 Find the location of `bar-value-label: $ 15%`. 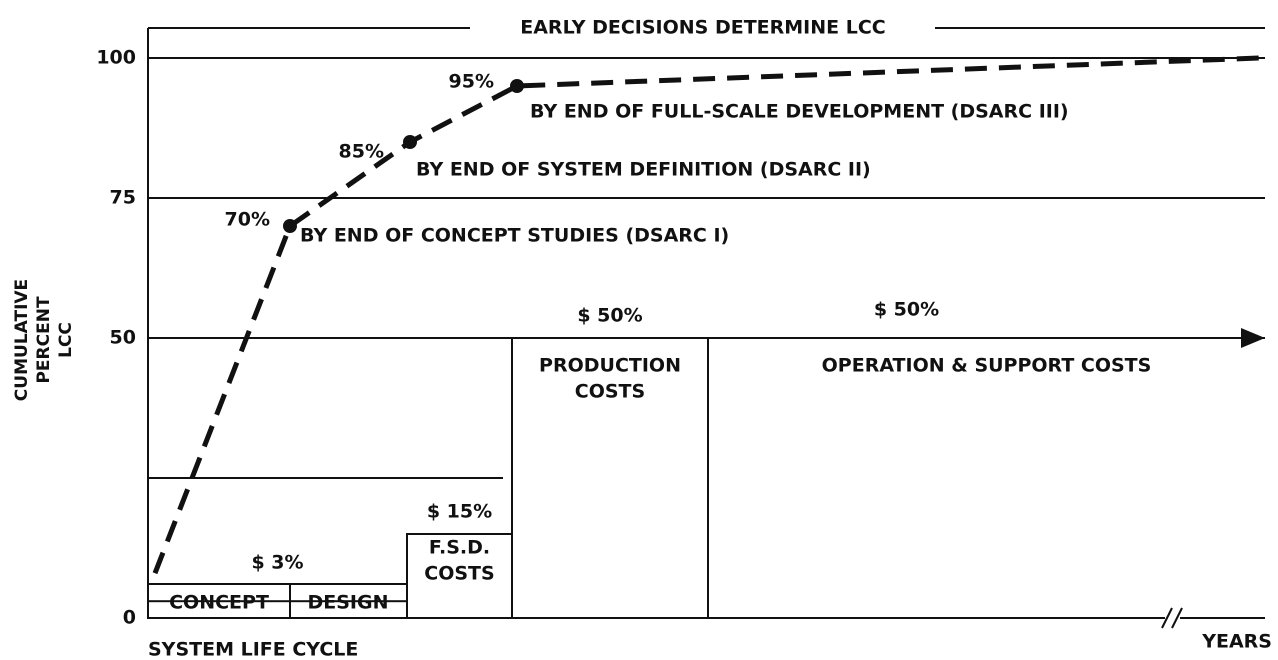

bar-value-label: $ 15% is located at coordinates (459, 512).